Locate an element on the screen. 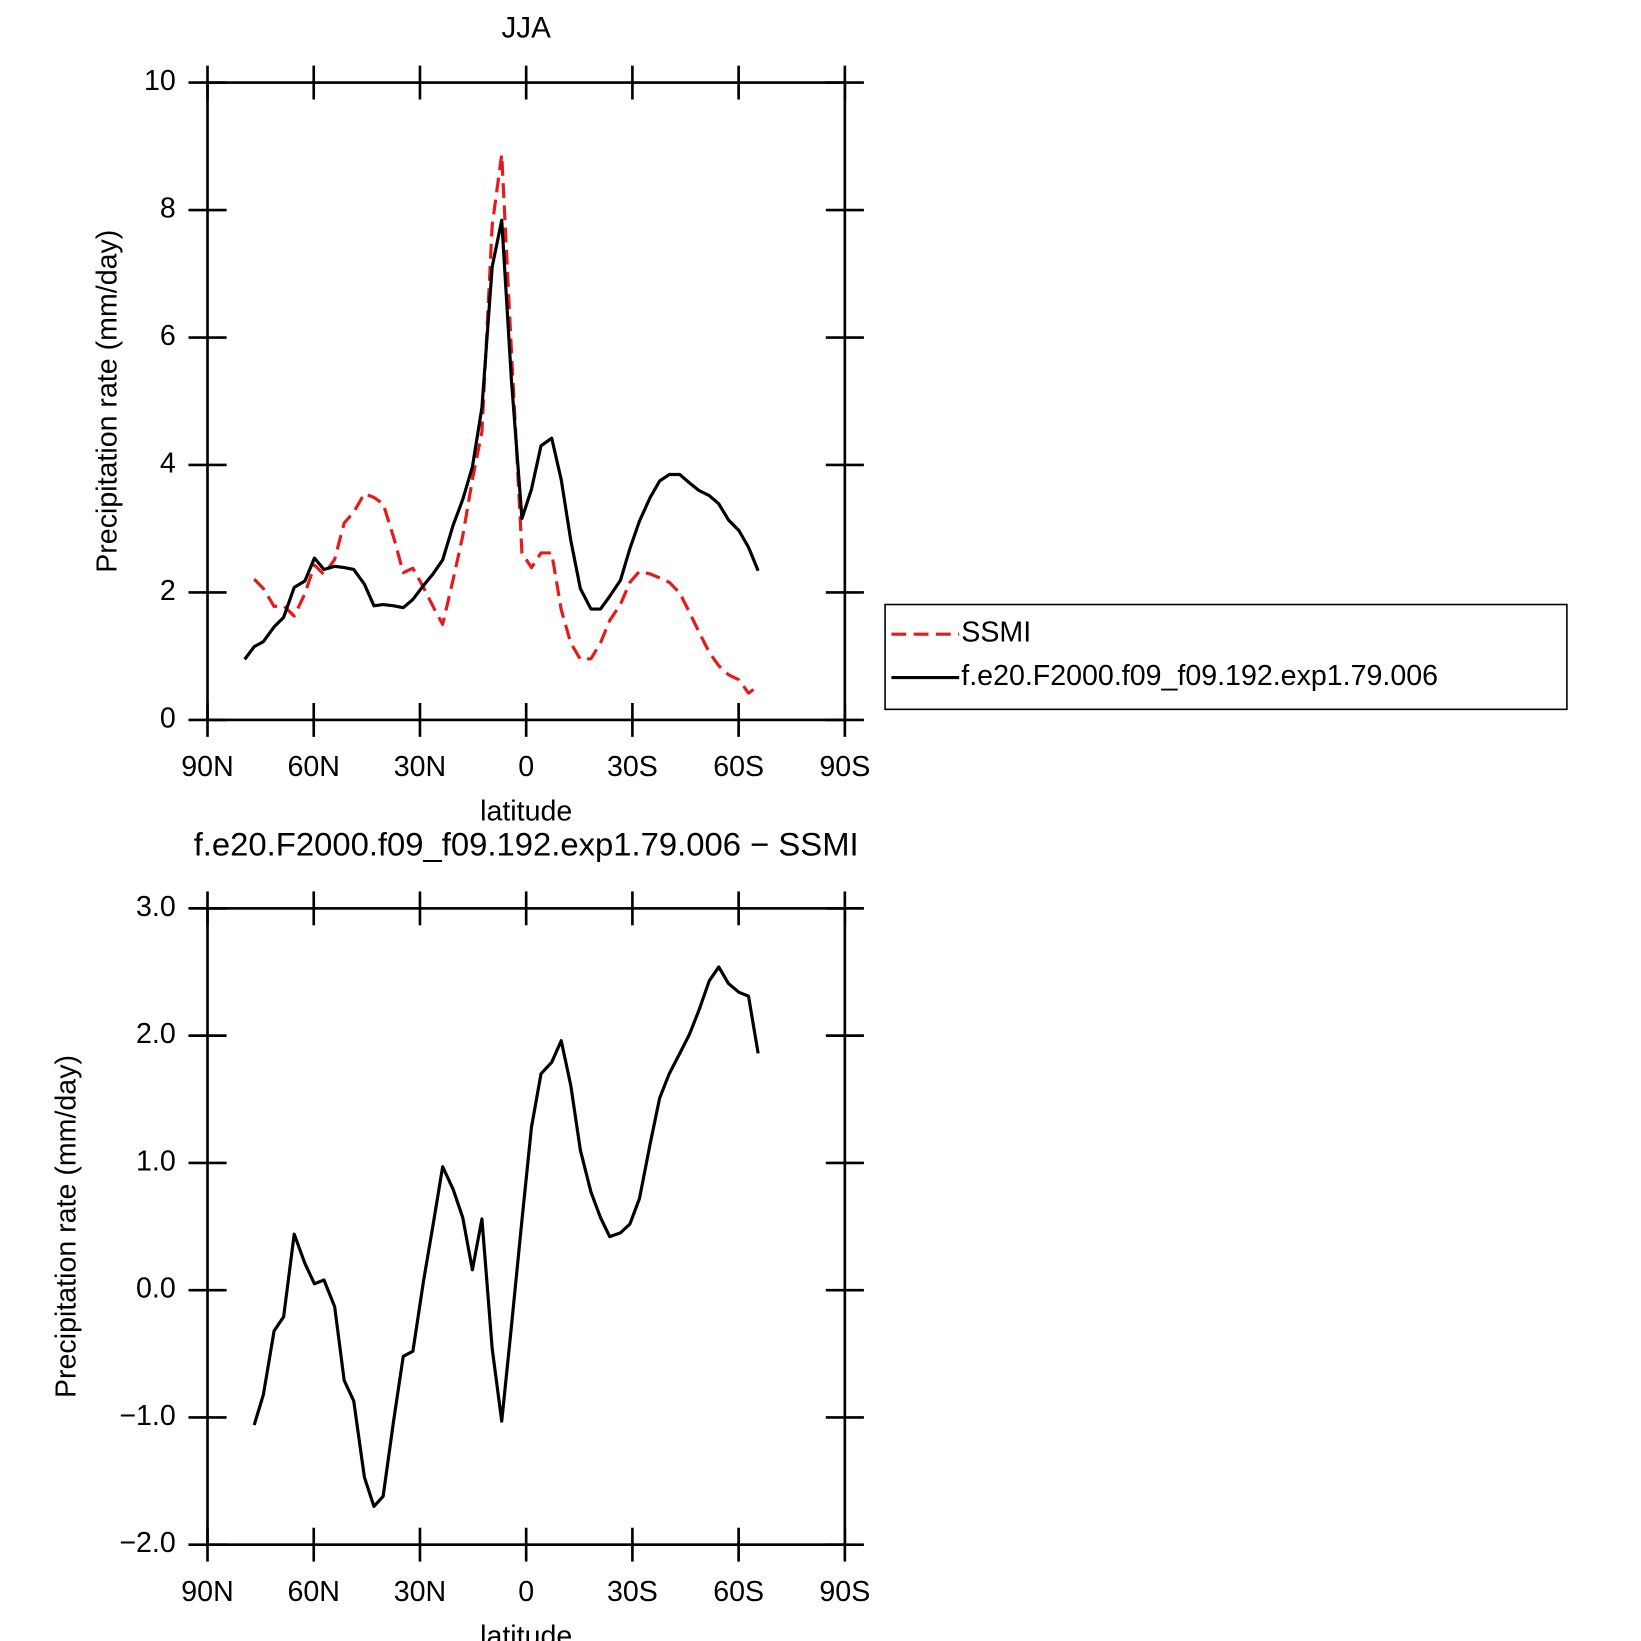 The height and width of the screenshot is (1641, 1641). y-tick-label: 4 is located at coordinates (168, 464).